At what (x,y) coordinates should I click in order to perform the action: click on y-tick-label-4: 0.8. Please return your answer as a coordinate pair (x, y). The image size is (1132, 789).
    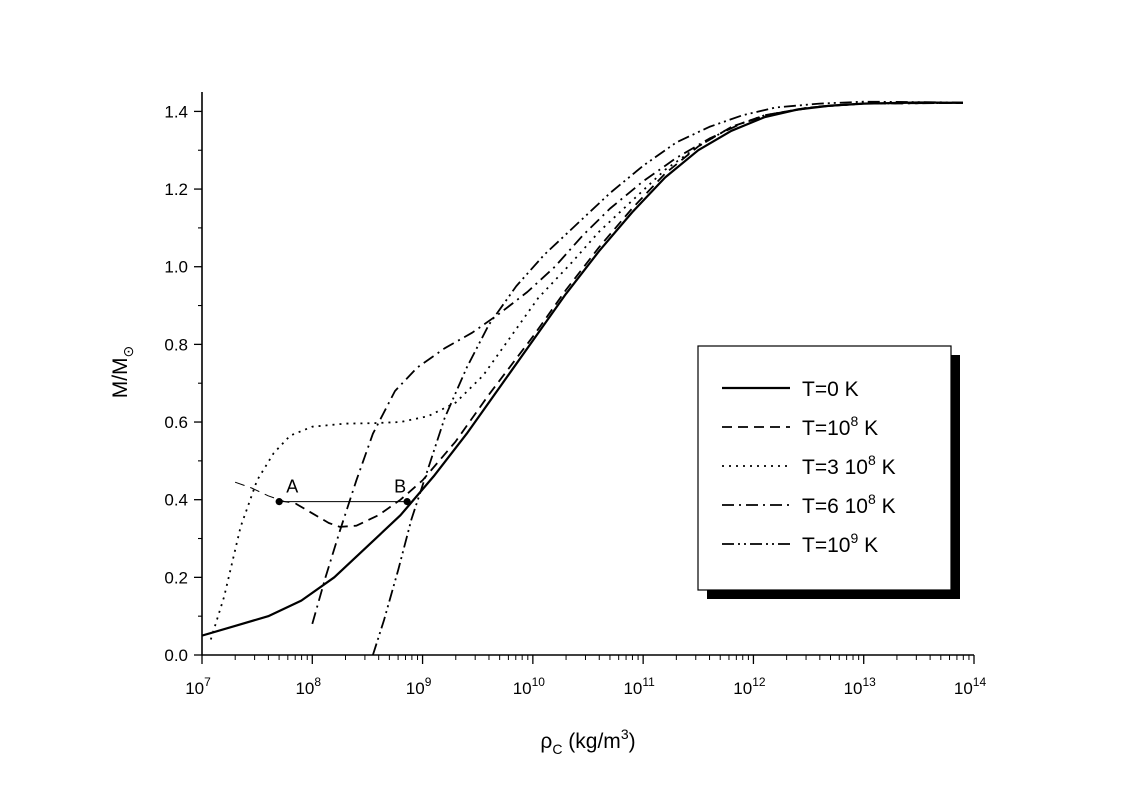
    Looking at the image, I should click on (176, 344).